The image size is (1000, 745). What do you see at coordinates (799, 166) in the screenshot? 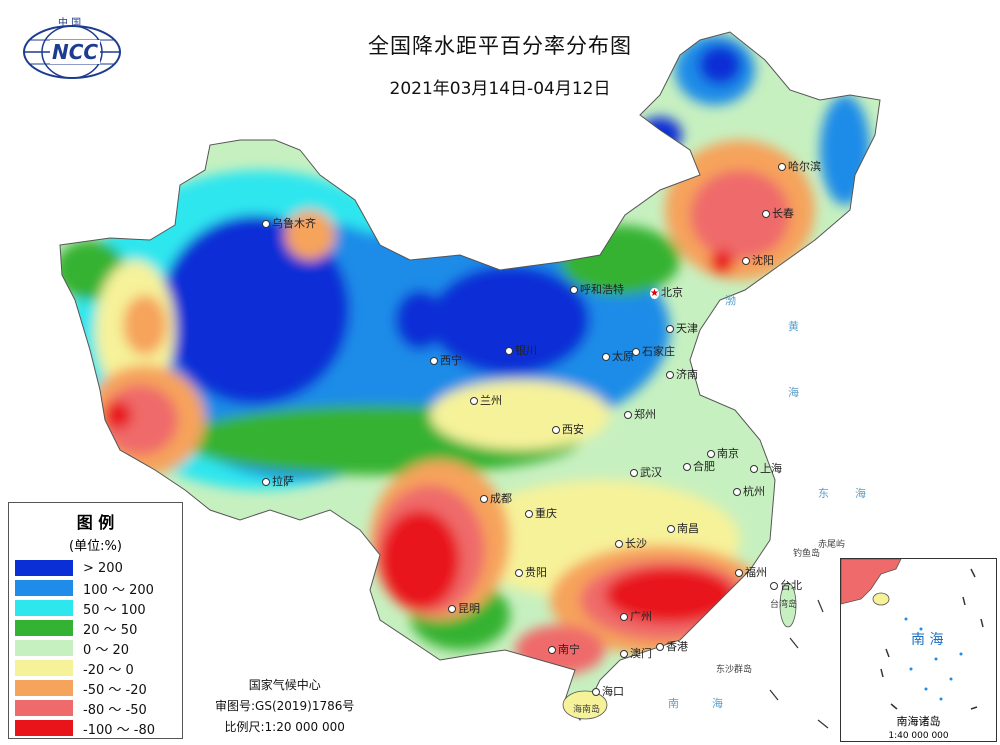
I see `city-haerbin: 哈尔滨` at bounding box center [799, 166].